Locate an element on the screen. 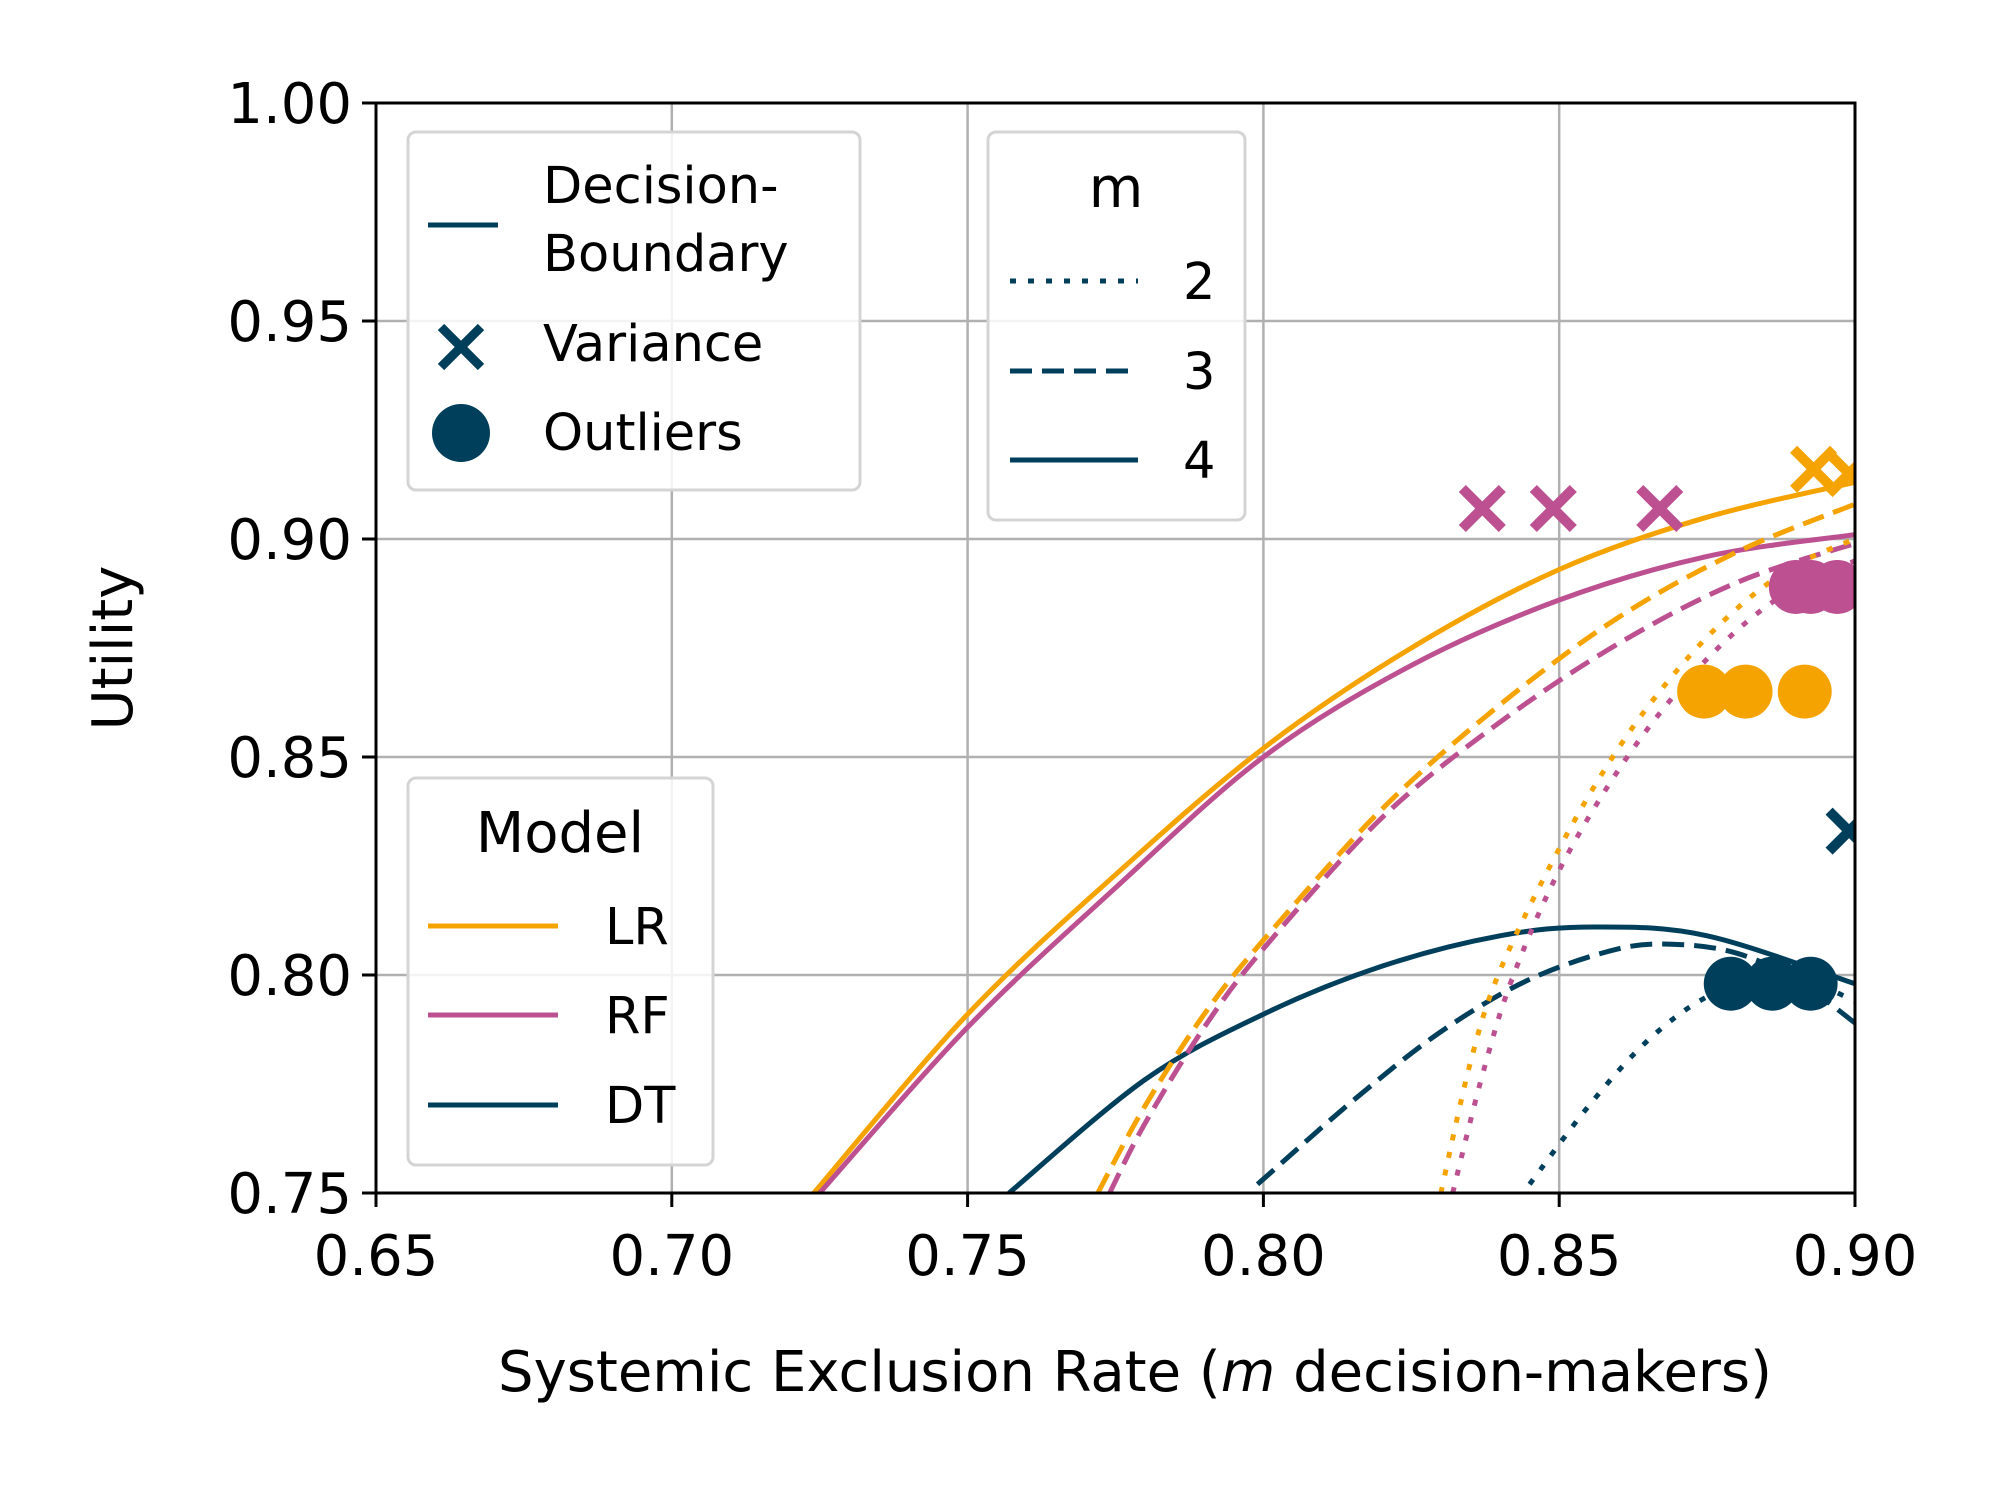 Image resolution: width=2000 pixels, height=1504 pixels. curve-lr-m2 is located at coordinates (1646, 864).